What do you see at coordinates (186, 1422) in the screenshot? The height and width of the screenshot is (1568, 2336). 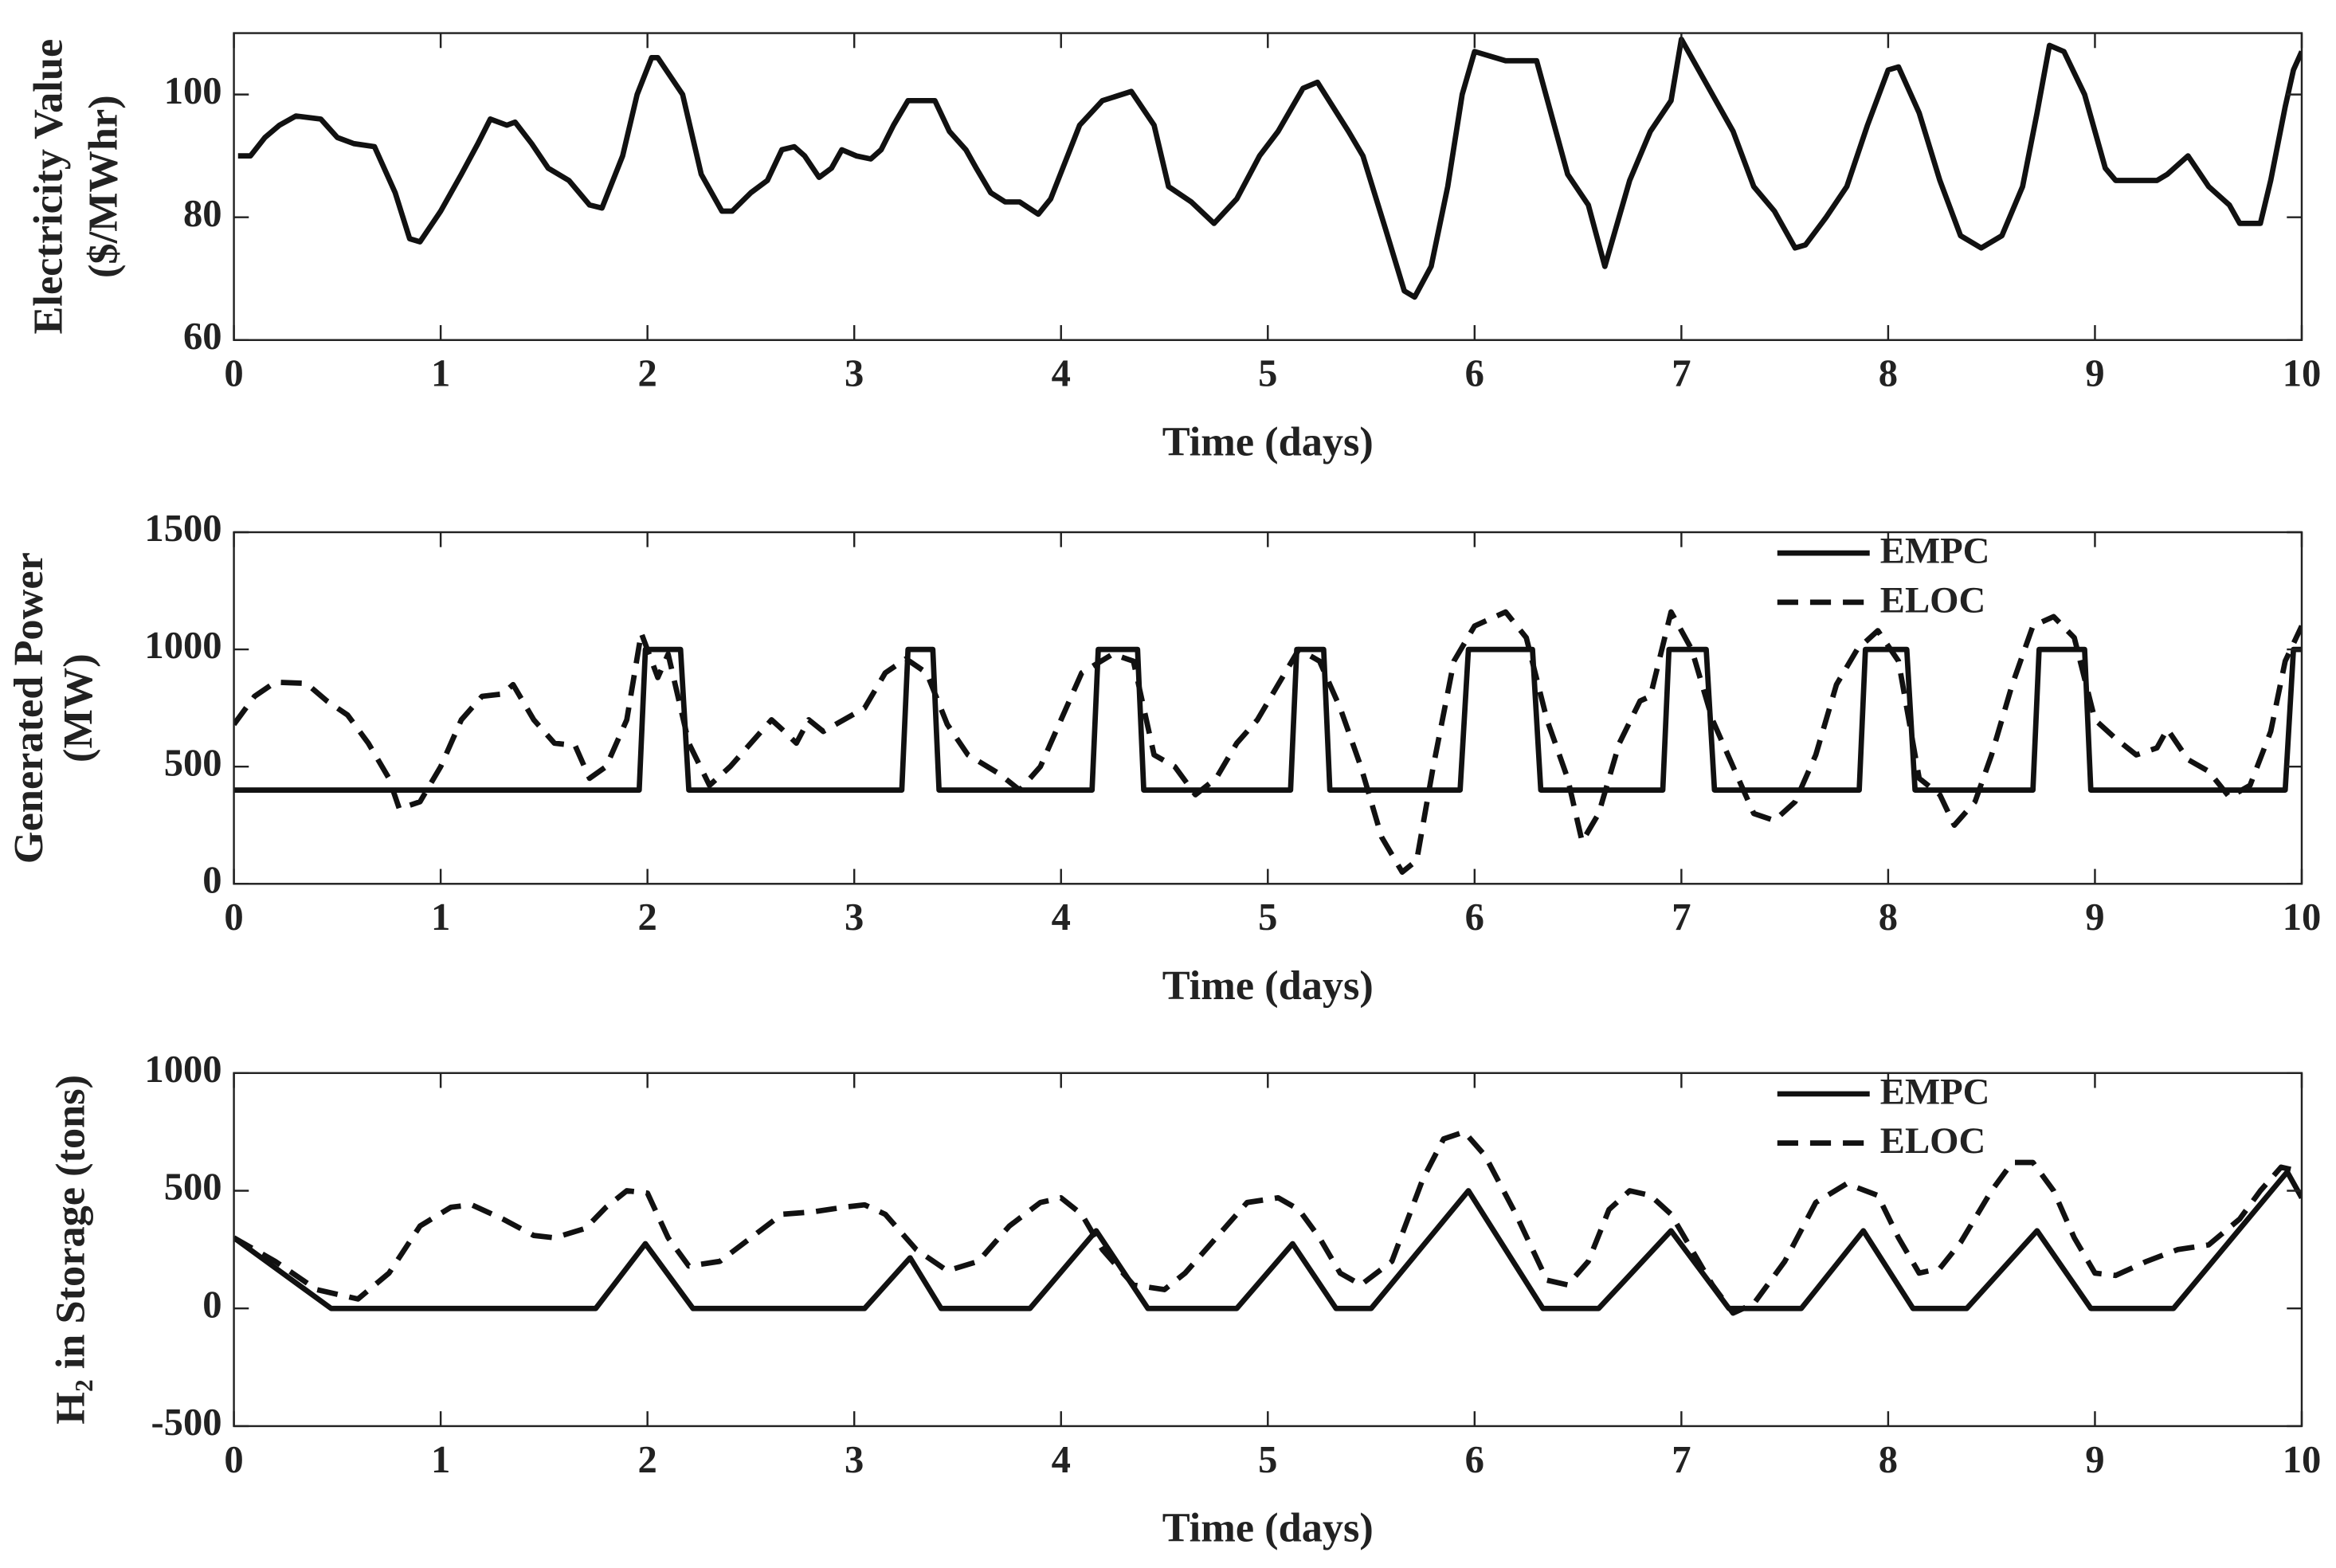 I see `y-tick-label: -500` at bounding box center [186, 1422].